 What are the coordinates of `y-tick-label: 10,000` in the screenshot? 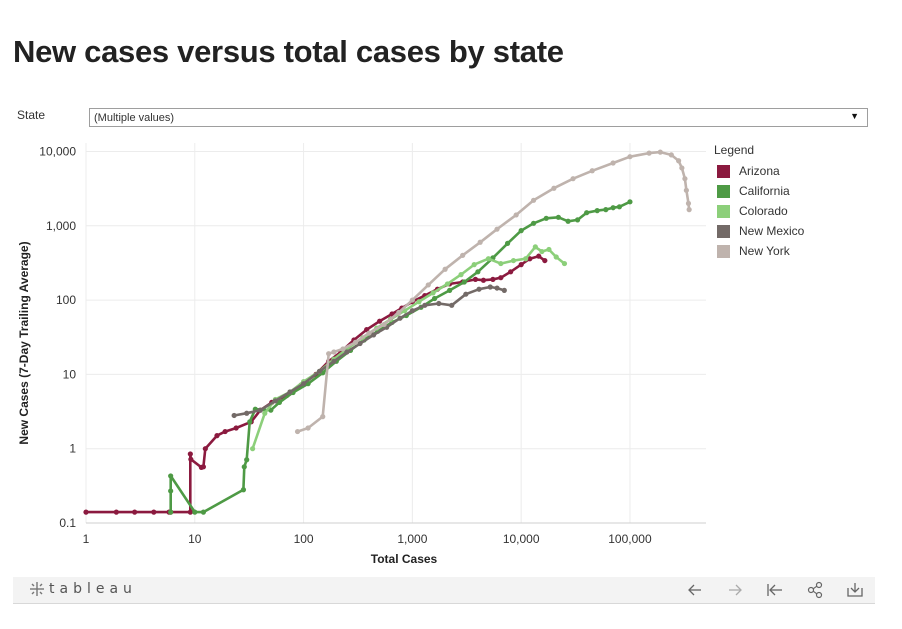 It's located at (57, 151).